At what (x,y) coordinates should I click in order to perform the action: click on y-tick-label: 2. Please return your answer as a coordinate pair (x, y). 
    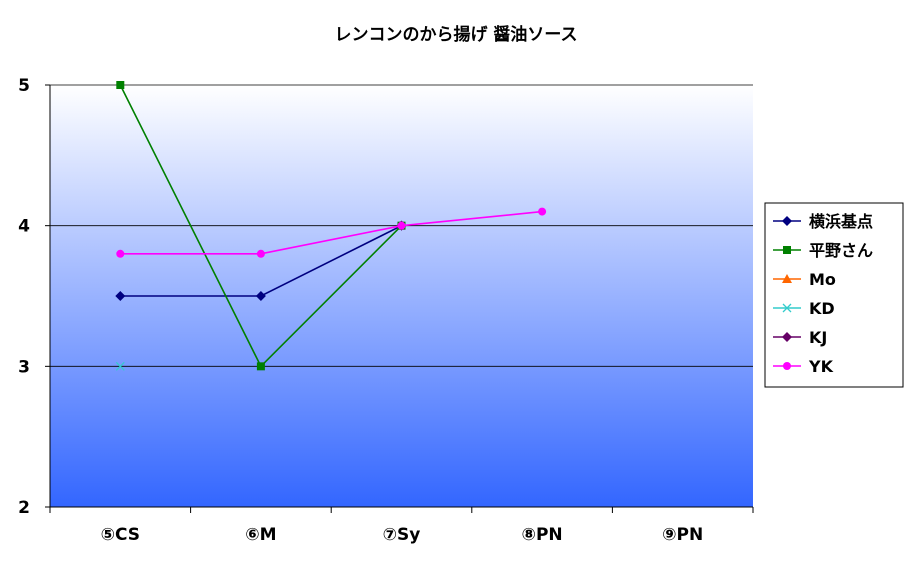
    Looking at the image, I should click on (24, 508).